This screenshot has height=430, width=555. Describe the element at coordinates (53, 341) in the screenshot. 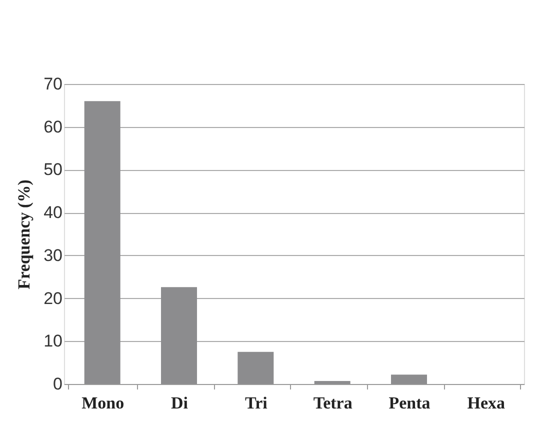

I see `y-tick-label: 10` at that location.